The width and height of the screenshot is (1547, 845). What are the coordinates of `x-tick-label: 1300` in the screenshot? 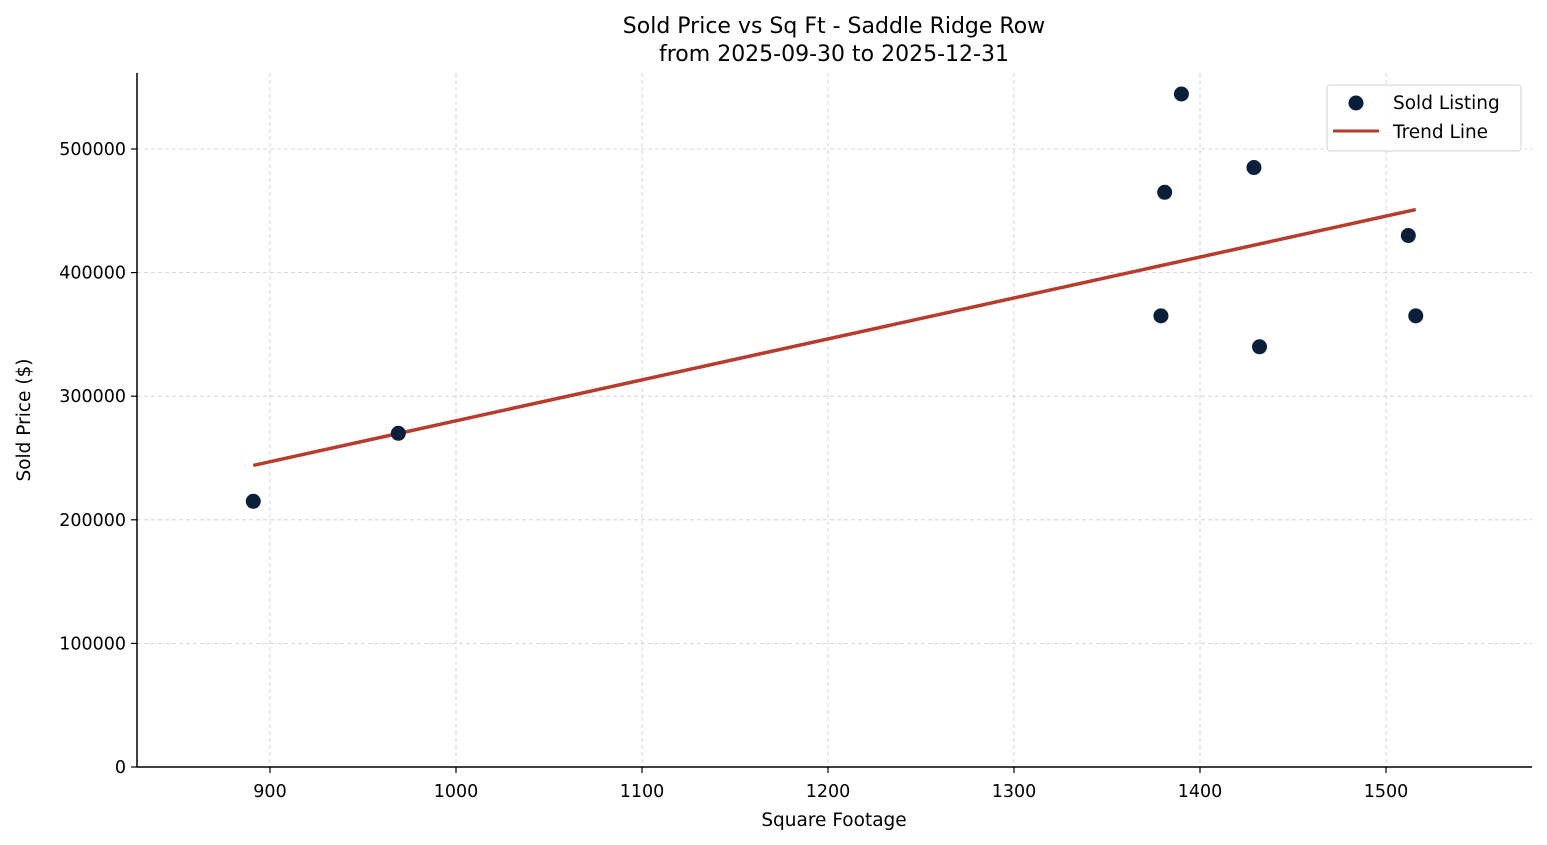 It's located at (1014, 792).